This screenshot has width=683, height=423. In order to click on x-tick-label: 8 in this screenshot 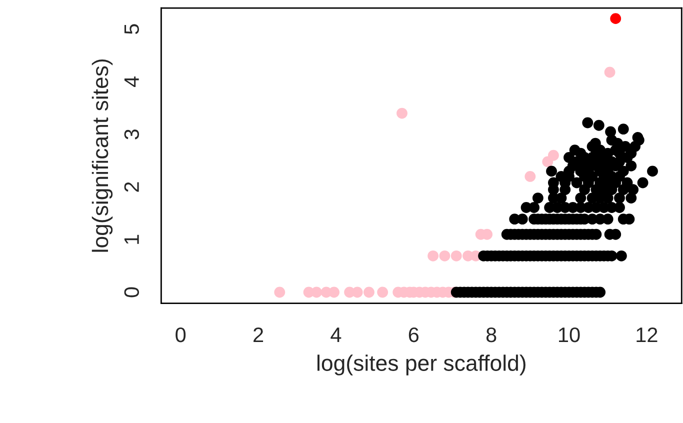, I will do `click(491, 334)`.